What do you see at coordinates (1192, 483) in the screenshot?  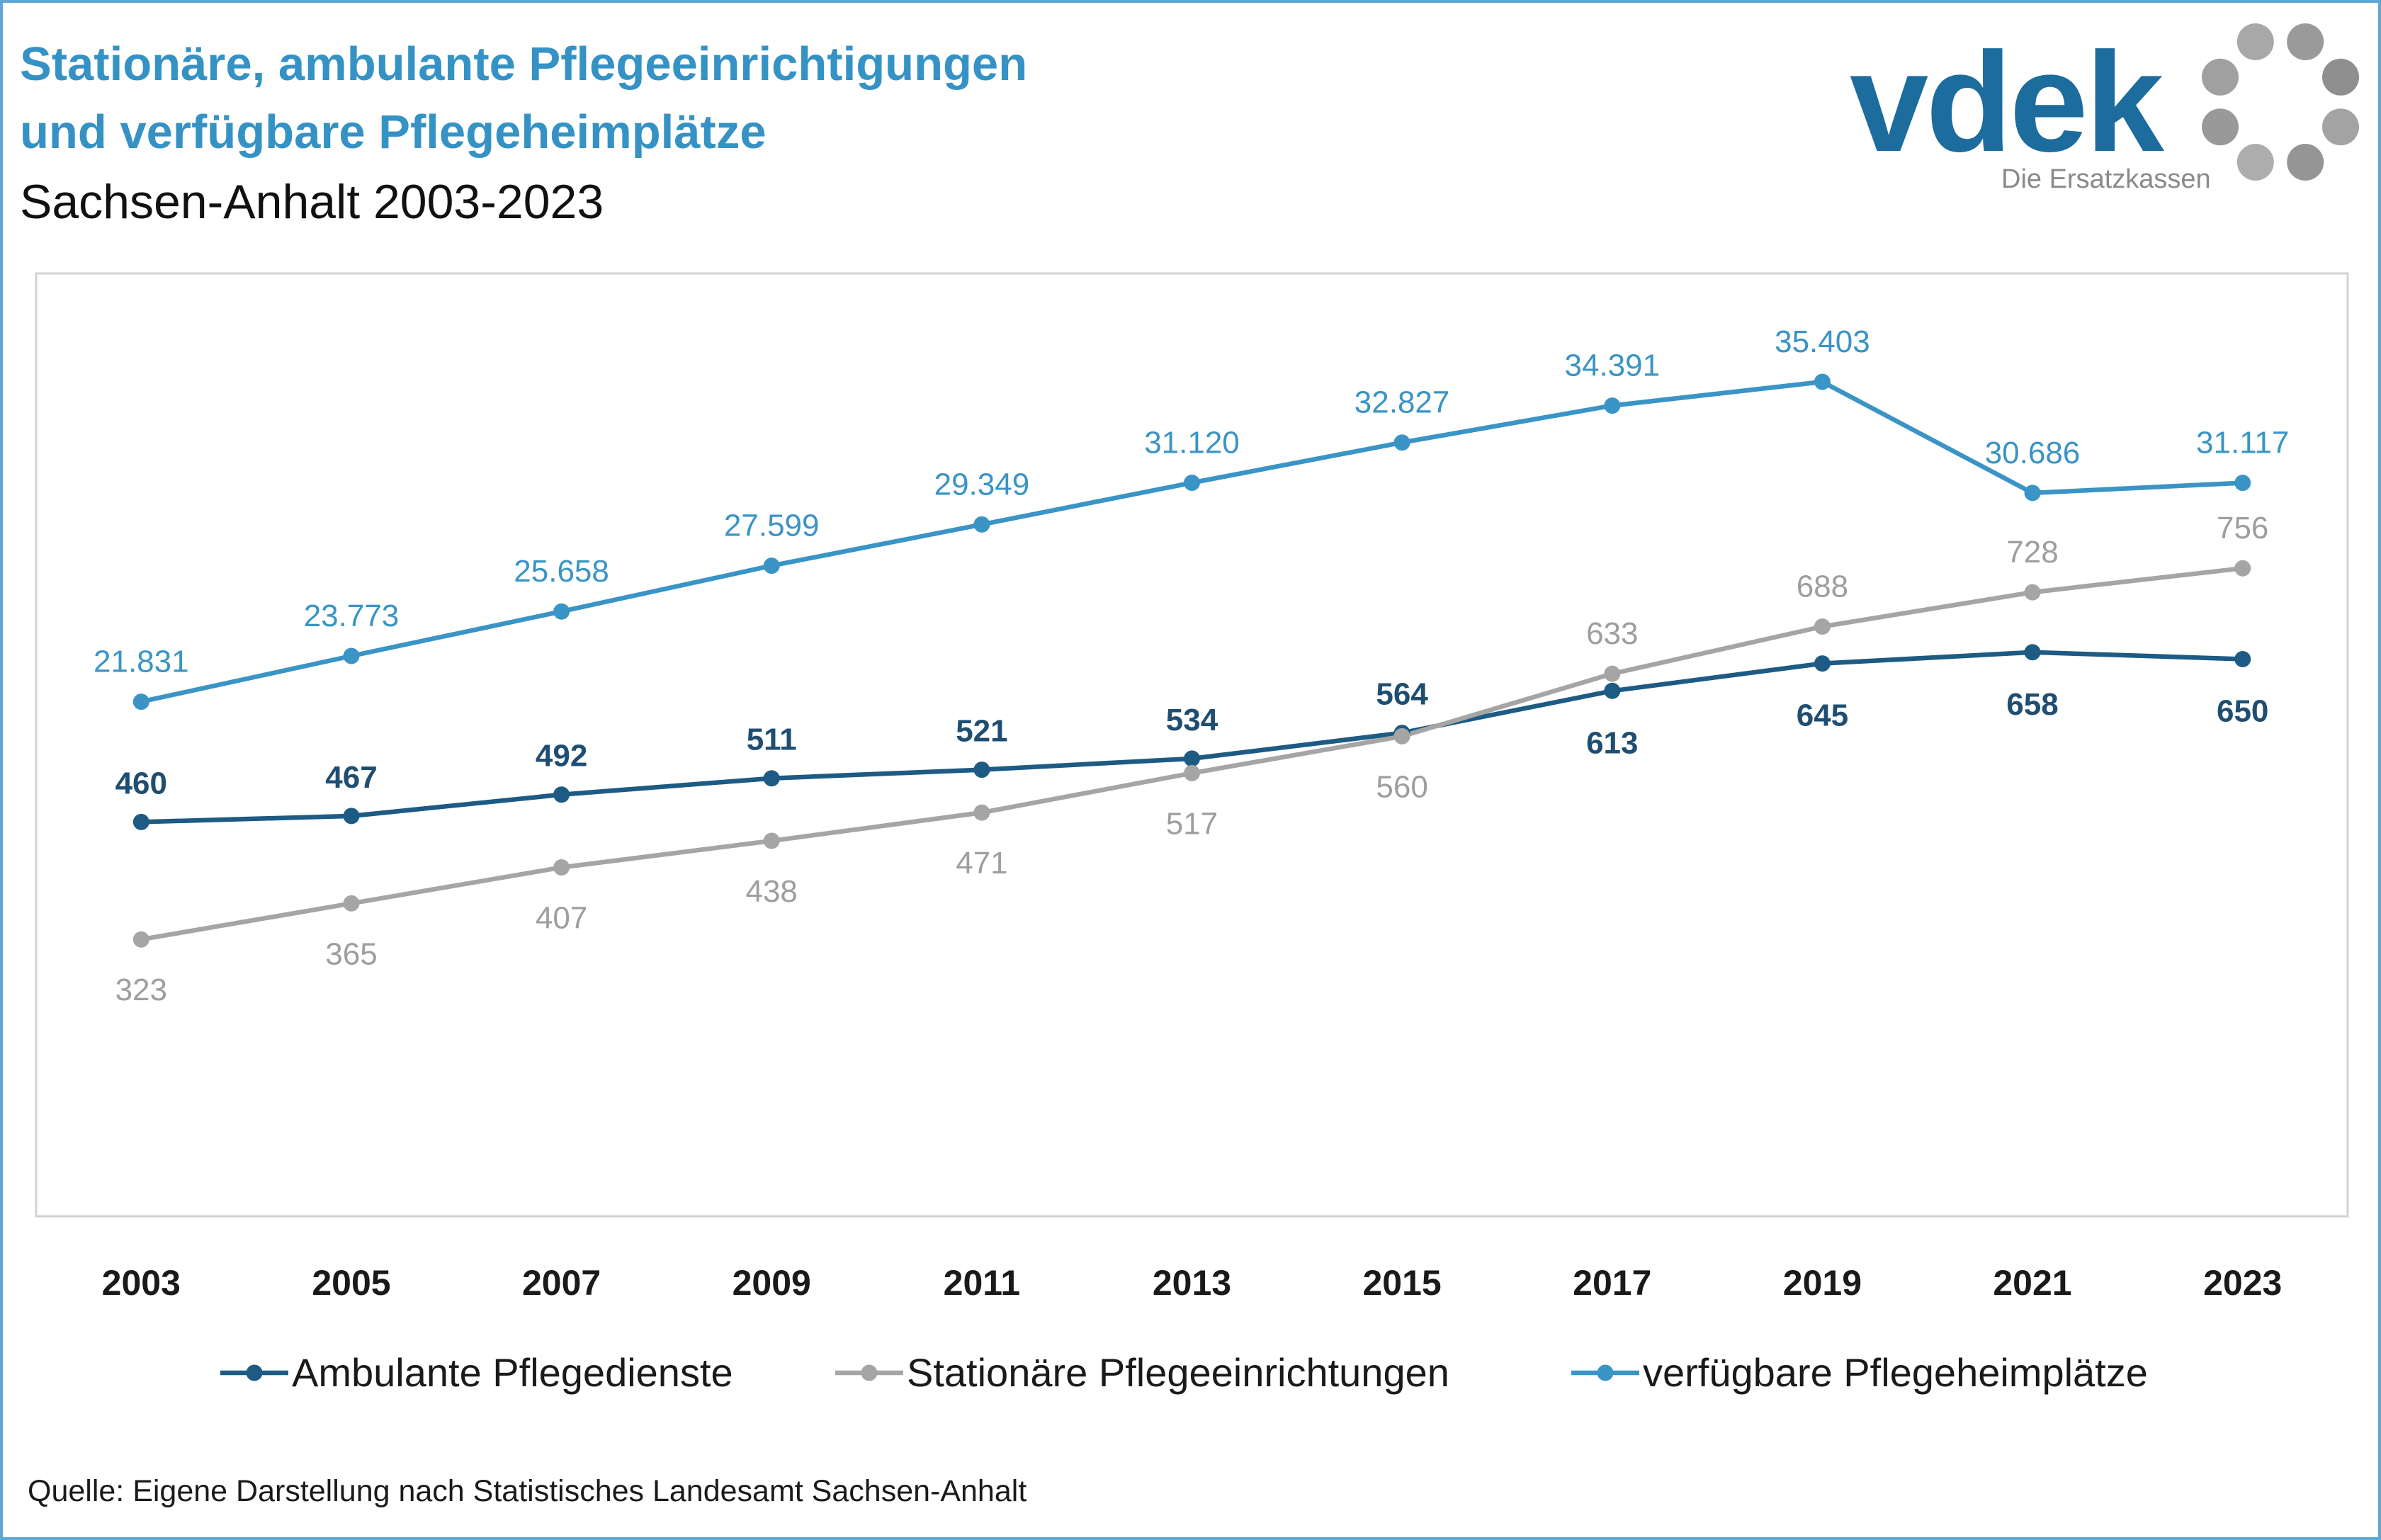 I see `data-point-verfuegbare-pflegeheimplaetze-2013` at bounding box center [1192, 483].